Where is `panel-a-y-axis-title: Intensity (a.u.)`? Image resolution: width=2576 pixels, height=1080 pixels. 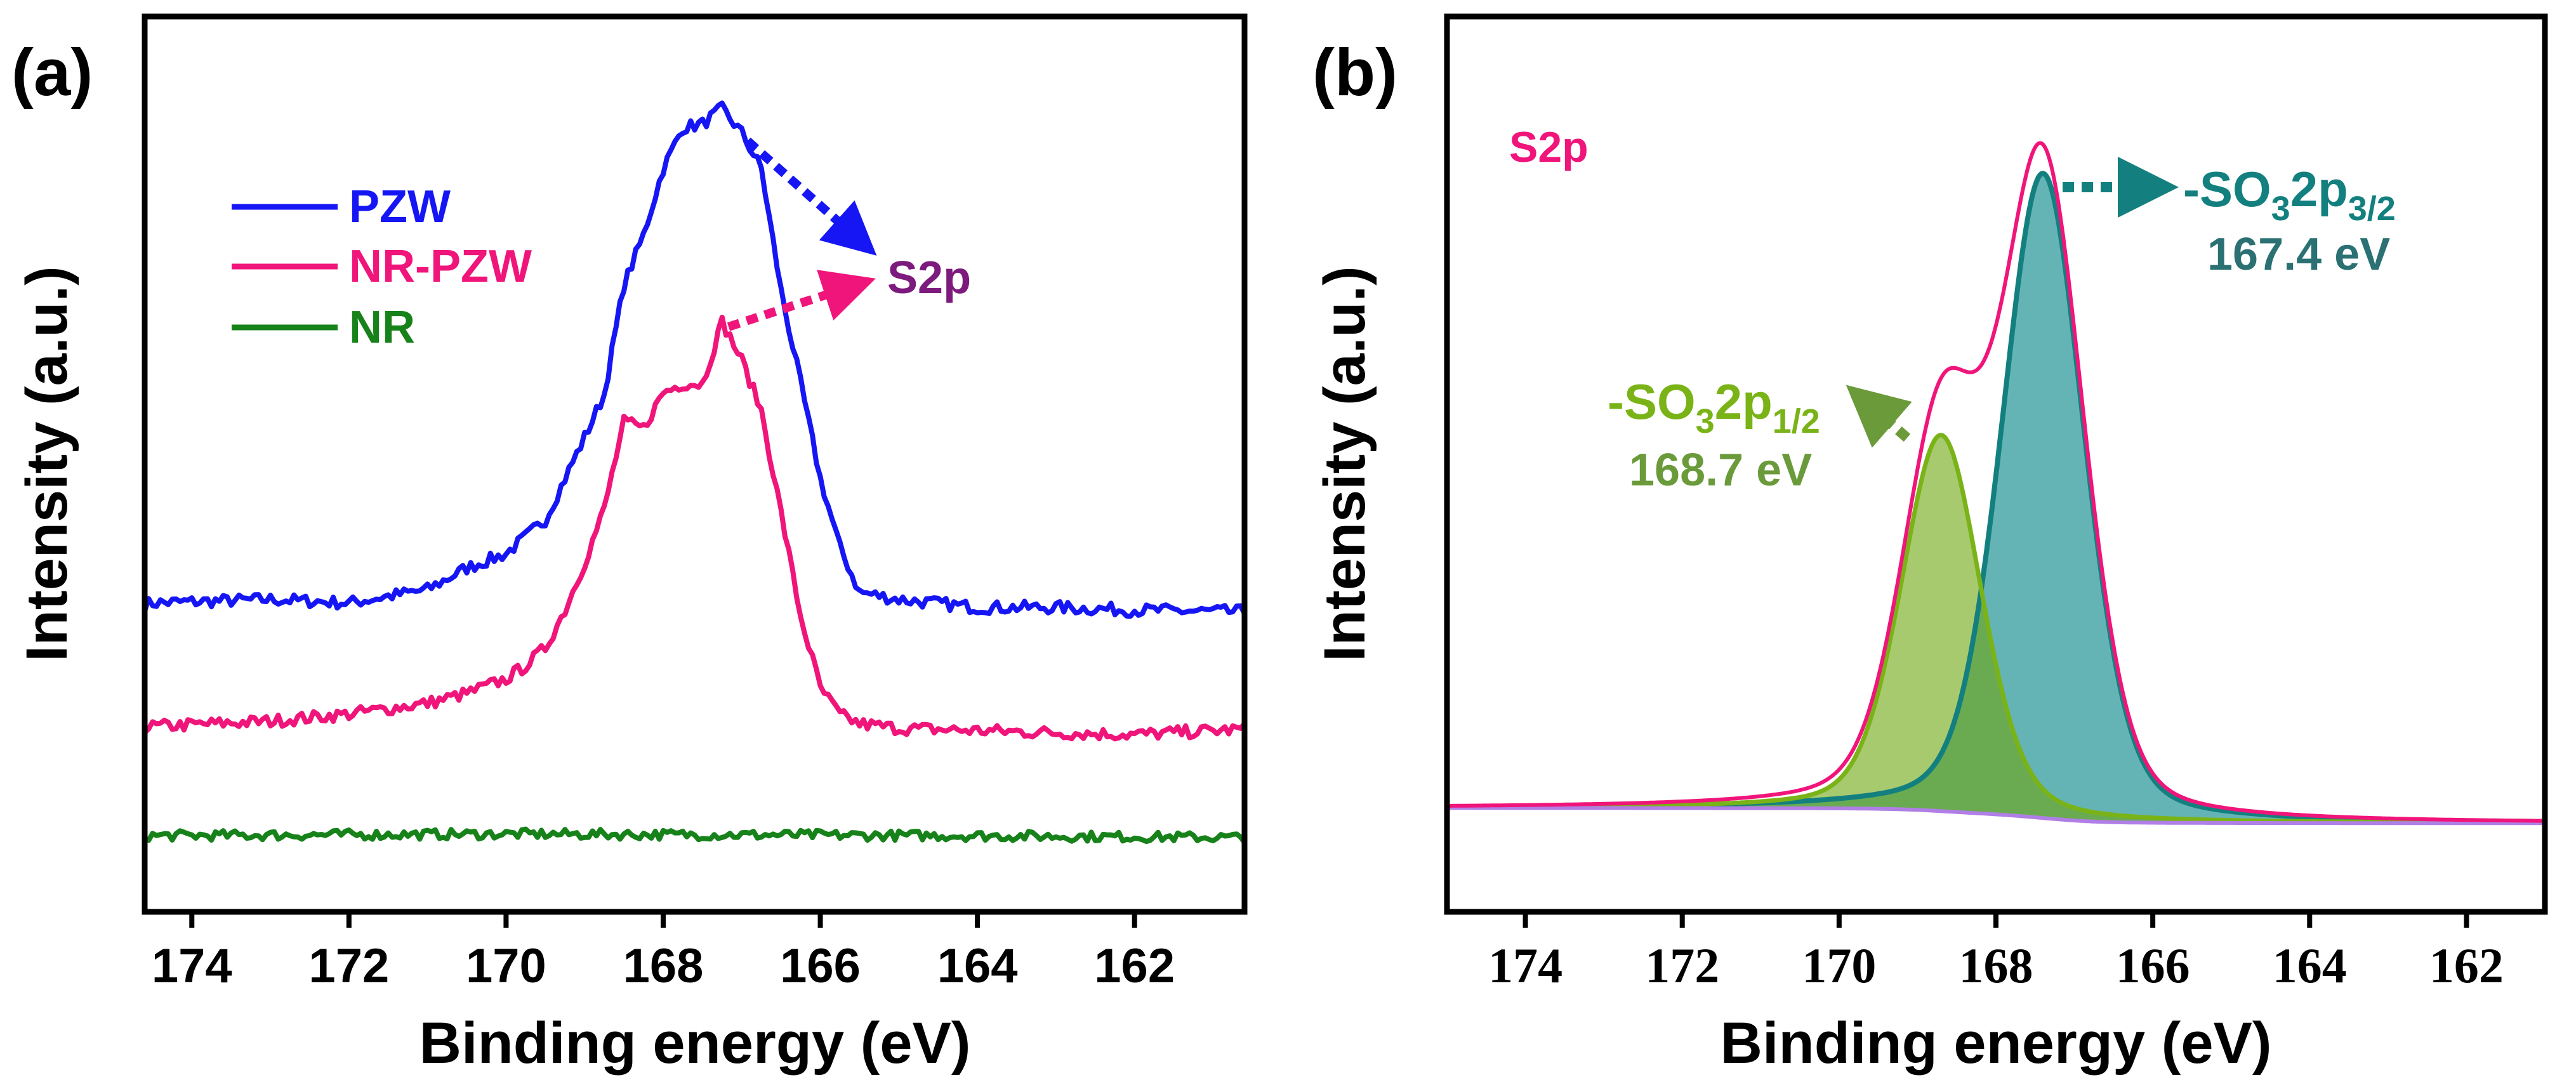 panel-a-y-axis-title: Intensity (a.u.) is located at coordinates (47, 464).